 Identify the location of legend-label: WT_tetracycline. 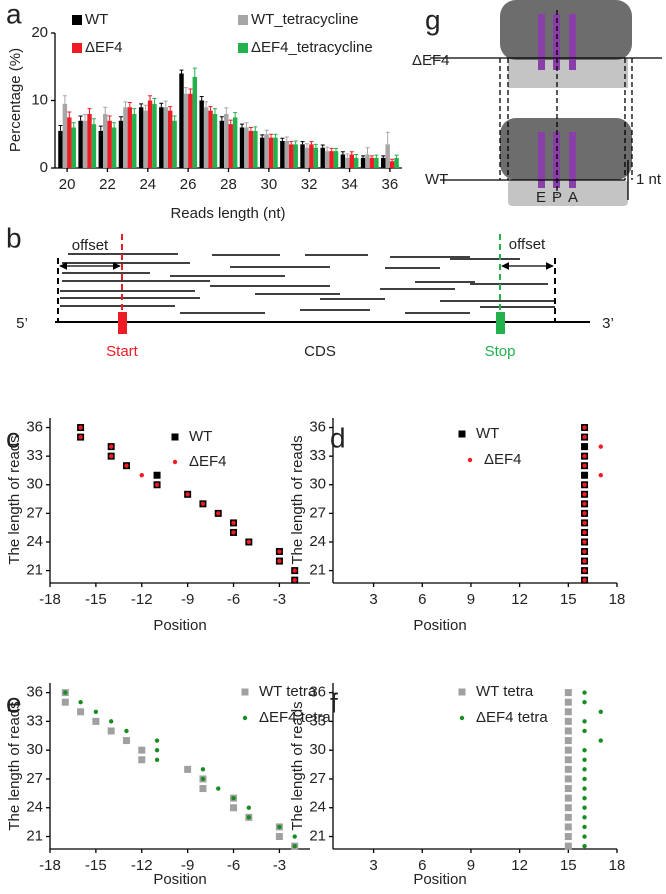
(305, 19).